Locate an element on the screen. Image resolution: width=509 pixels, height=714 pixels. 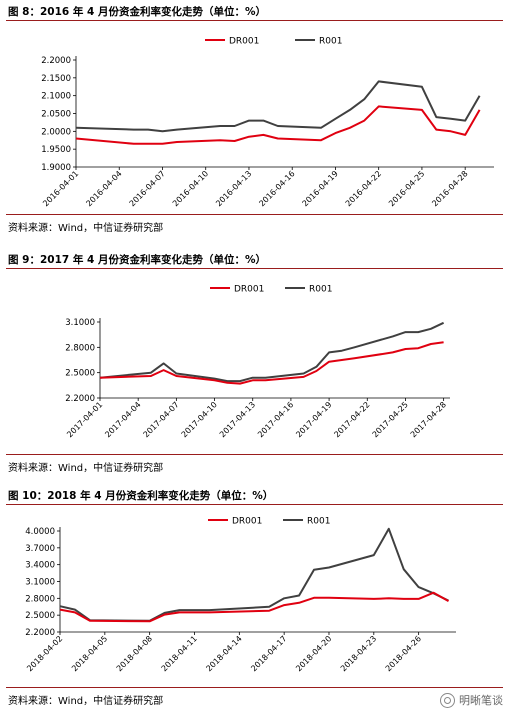
x-tick-label: 2016-04-07 is located at coordinates (147, 188).